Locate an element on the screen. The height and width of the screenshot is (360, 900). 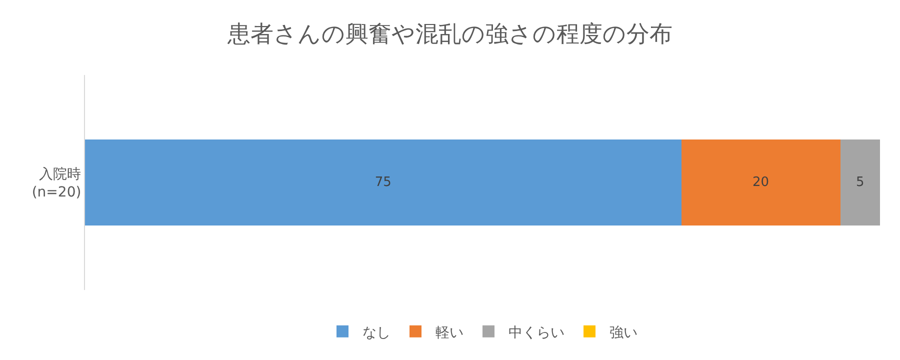
legend-label: 中くらい is located at coordinates (536, 332).